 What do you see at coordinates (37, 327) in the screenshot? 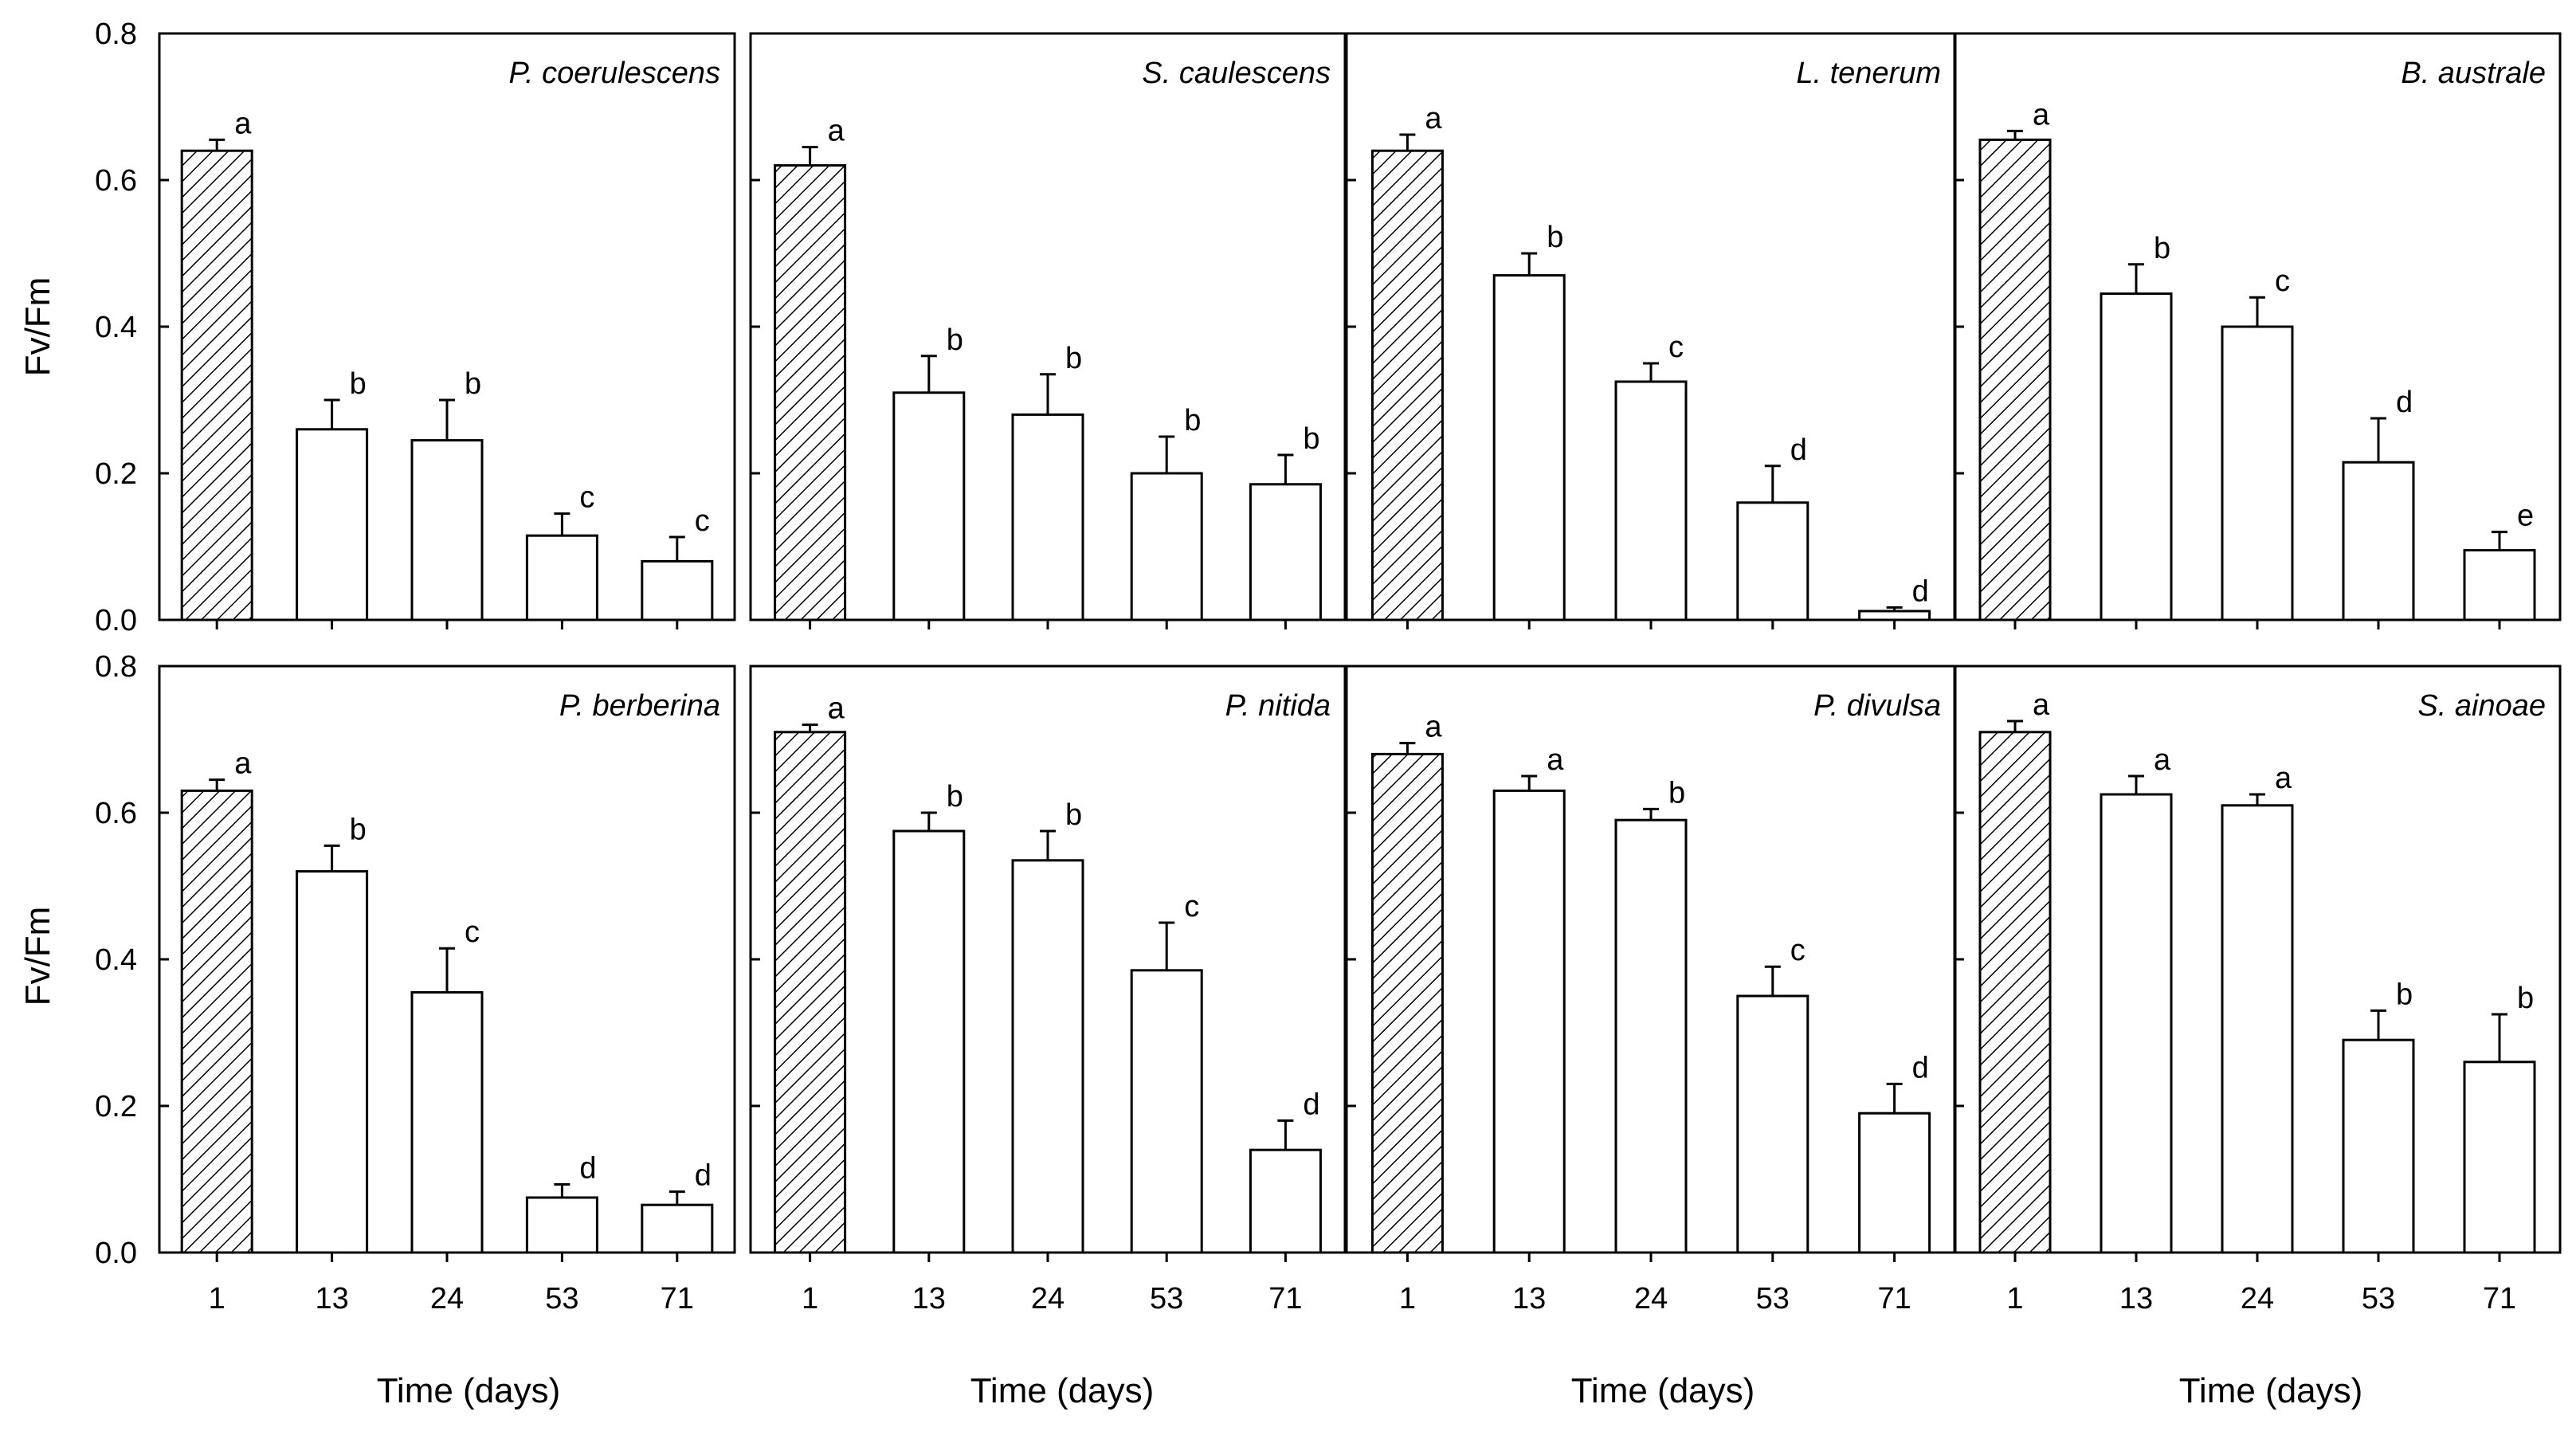
I see `y-axis-label-top: Fv/Fm` at bounding box center [37, 327].